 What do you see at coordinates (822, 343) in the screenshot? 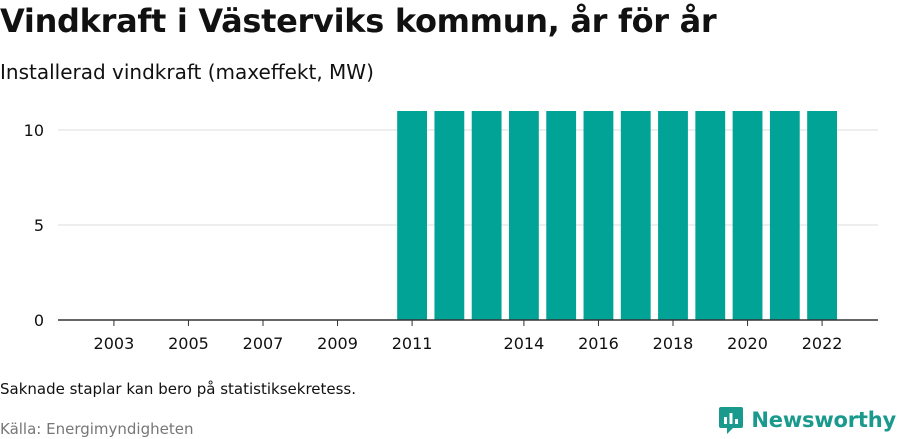
I see `x-tick-label: 2022` at bounding box center [822, 343].